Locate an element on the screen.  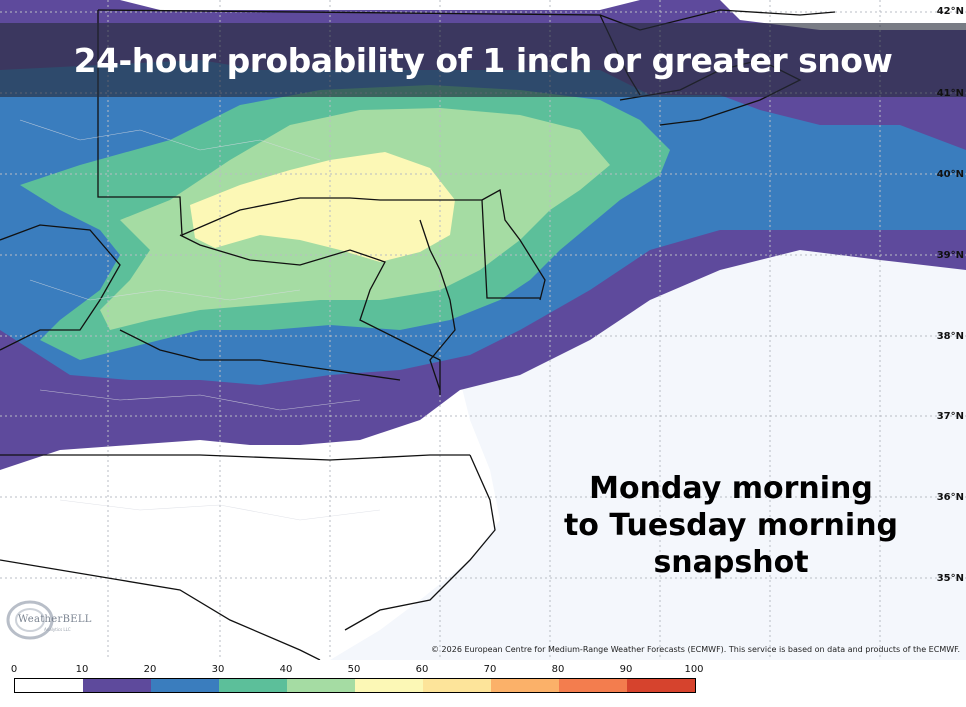
legend-tick-40: 40 is located at coordinates (286, 669).